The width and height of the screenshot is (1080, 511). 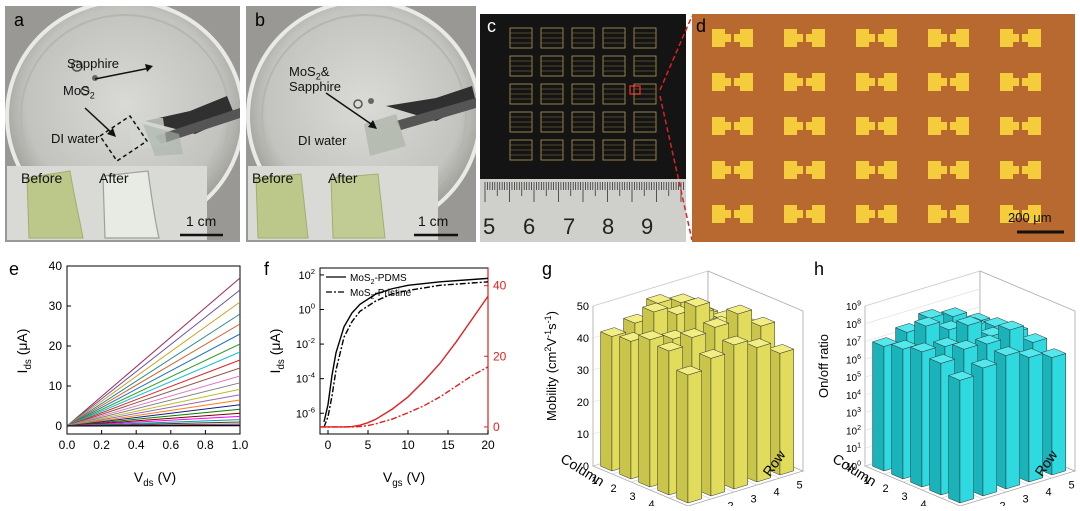 What do you see at coordinates (201, 221) in the screenshot?
I see `scale-bar-label: 1 cm` at bounding box center [201, 221].